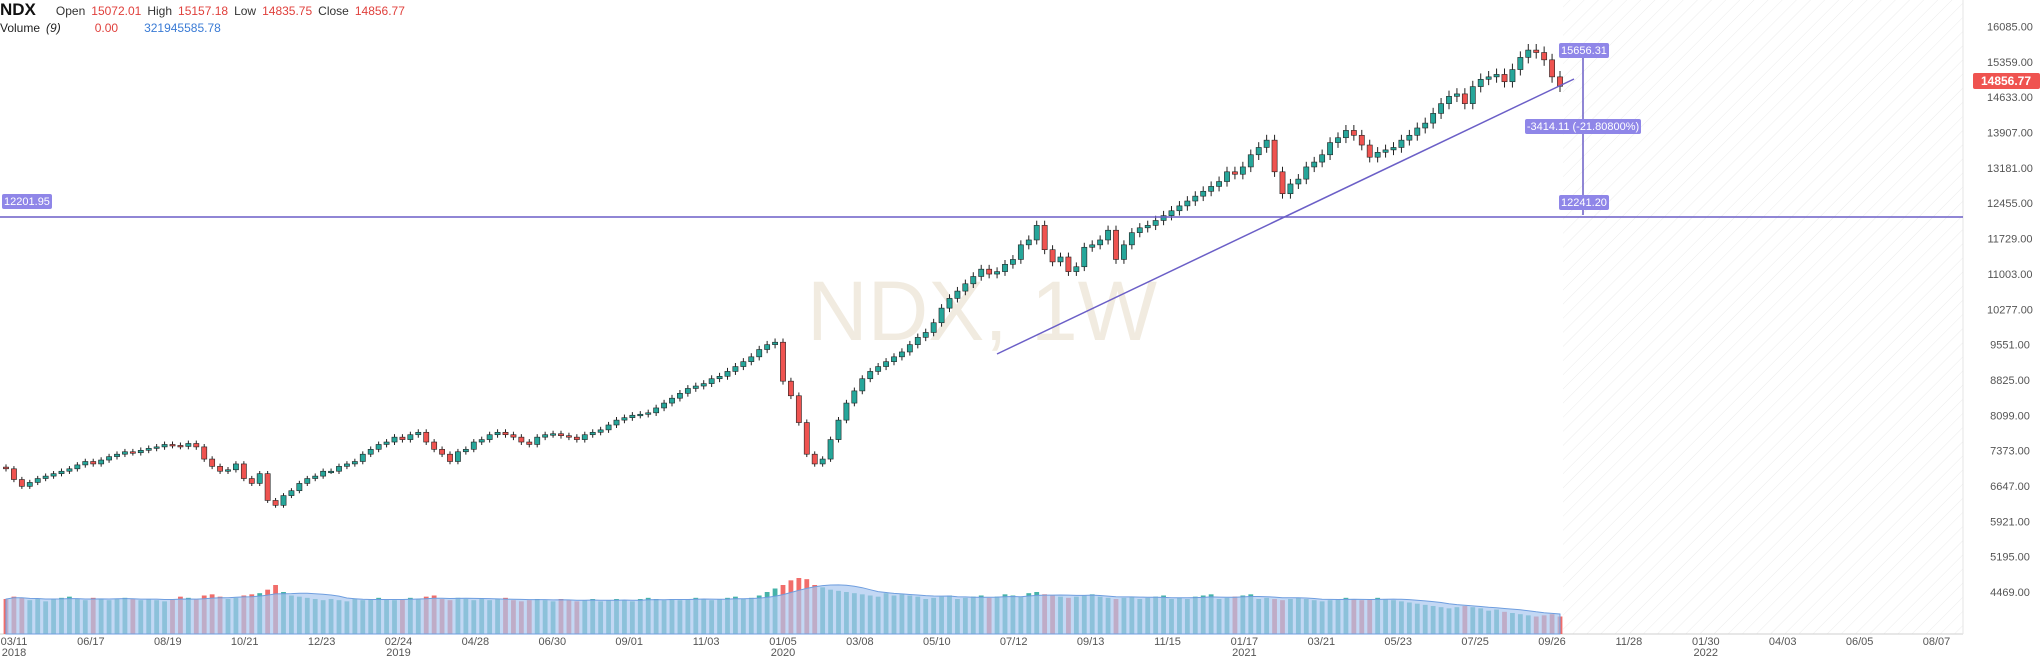  I want to click on y-tick-label: 5921.00, so click(2010, 522).